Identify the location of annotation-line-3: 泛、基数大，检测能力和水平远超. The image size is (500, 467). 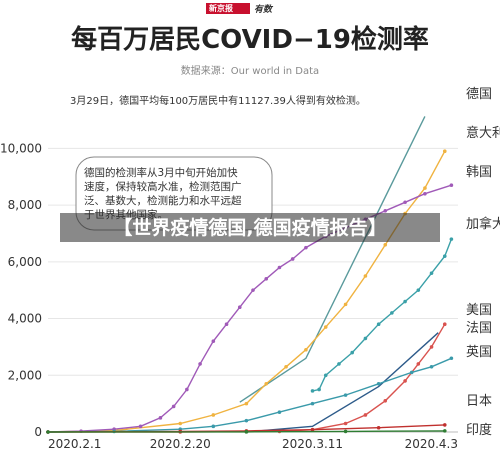
(163, 200).